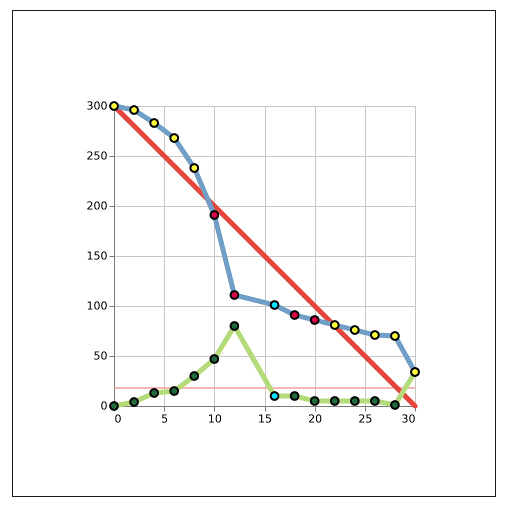 The width and height of the screenshot is (512, 512). I want to click on y-tick-label: 100, so click(97, 306).